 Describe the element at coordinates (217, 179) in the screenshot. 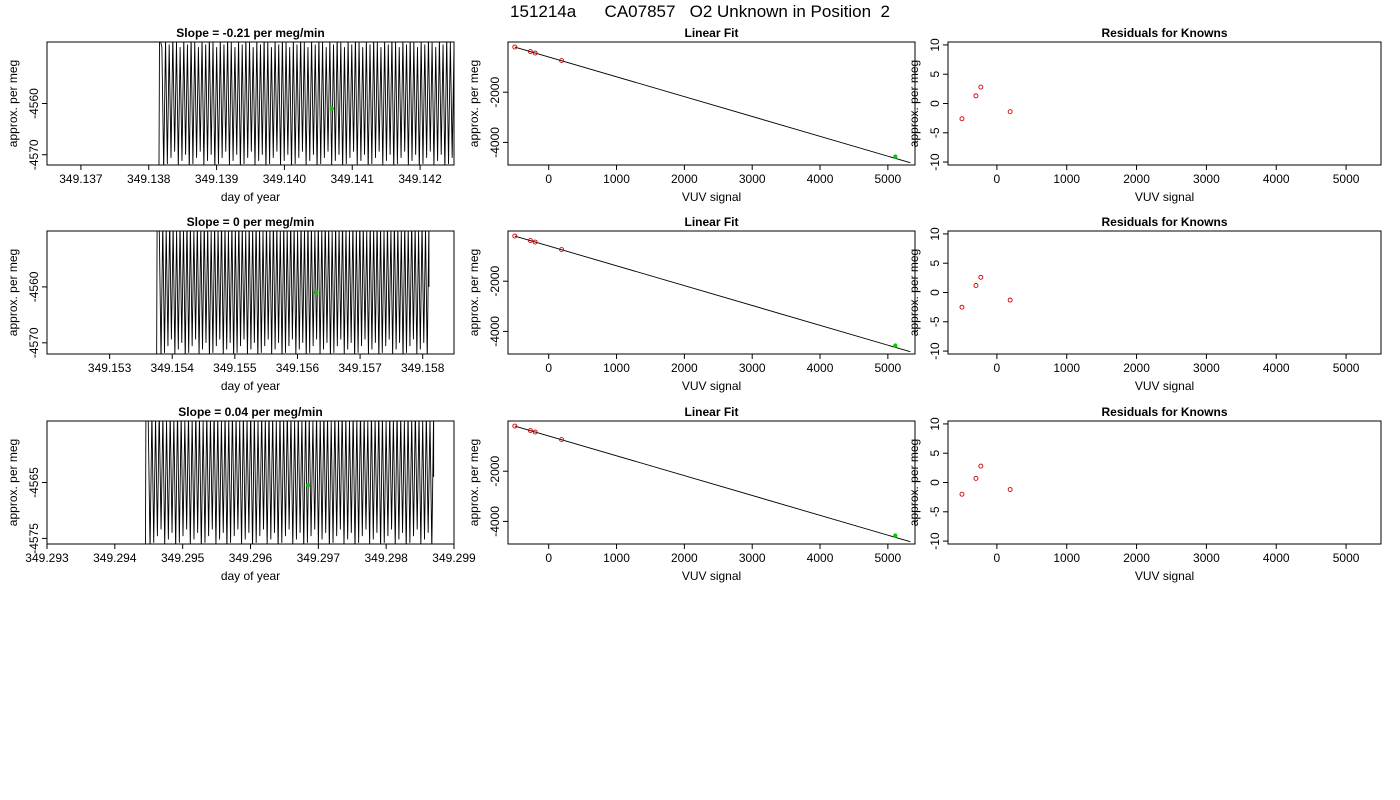

I see `timeseries-xtick-label: 349.139` at that location.